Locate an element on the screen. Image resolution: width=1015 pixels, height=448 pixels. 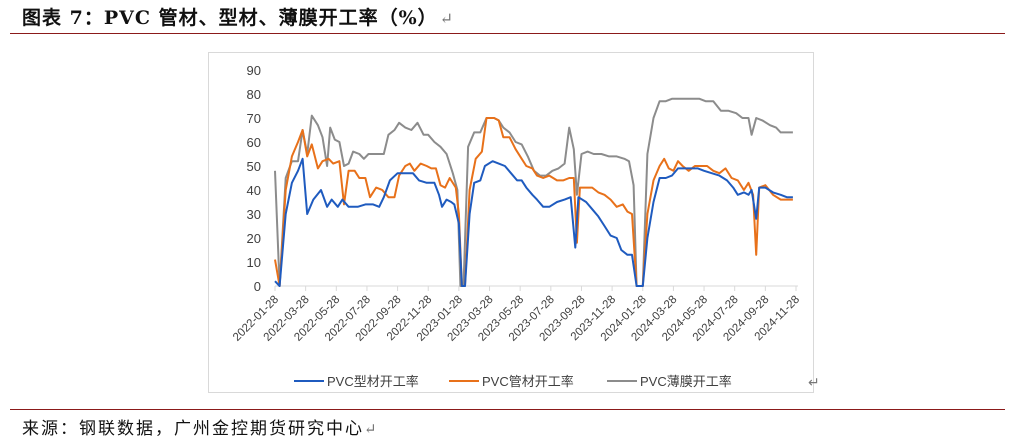
legend-label: PVC管材开工率 is located at coordinates (528, 381).